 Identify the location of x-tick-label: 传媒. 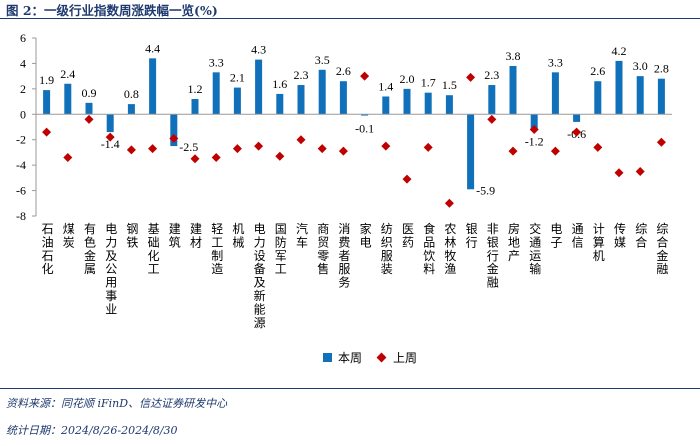
(620, 235).